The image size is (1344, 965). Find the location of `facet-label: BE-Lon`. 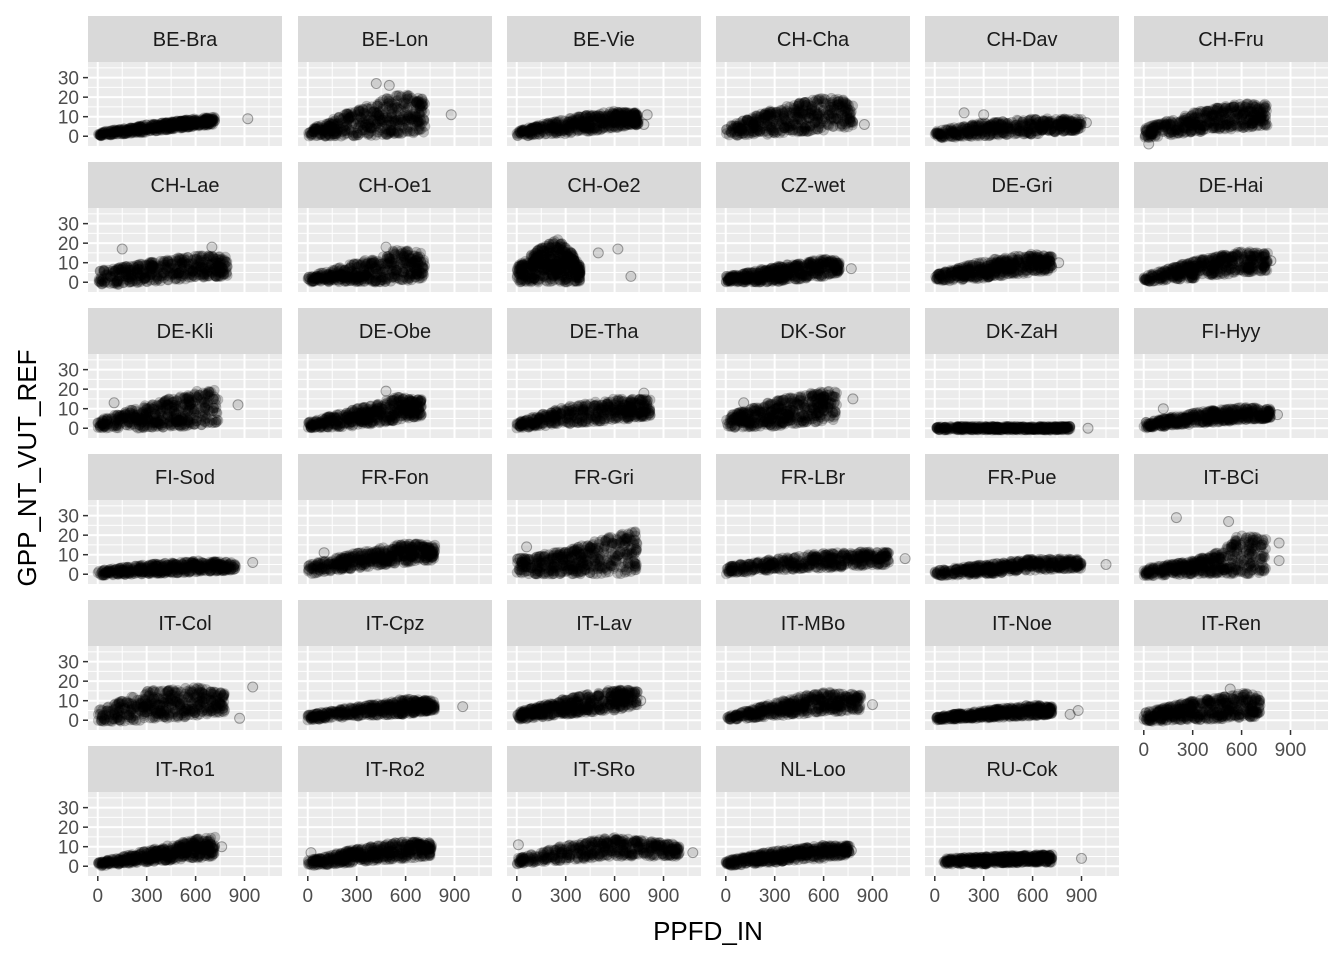

facet-label: BE-Lon is located at coordinates (395, 40).